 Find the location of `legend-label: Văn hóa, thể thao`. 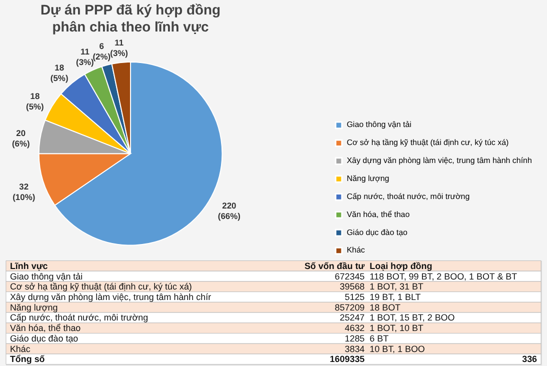

legend-label: Văn hóa, thể thao is located at coordinates (378, 214).